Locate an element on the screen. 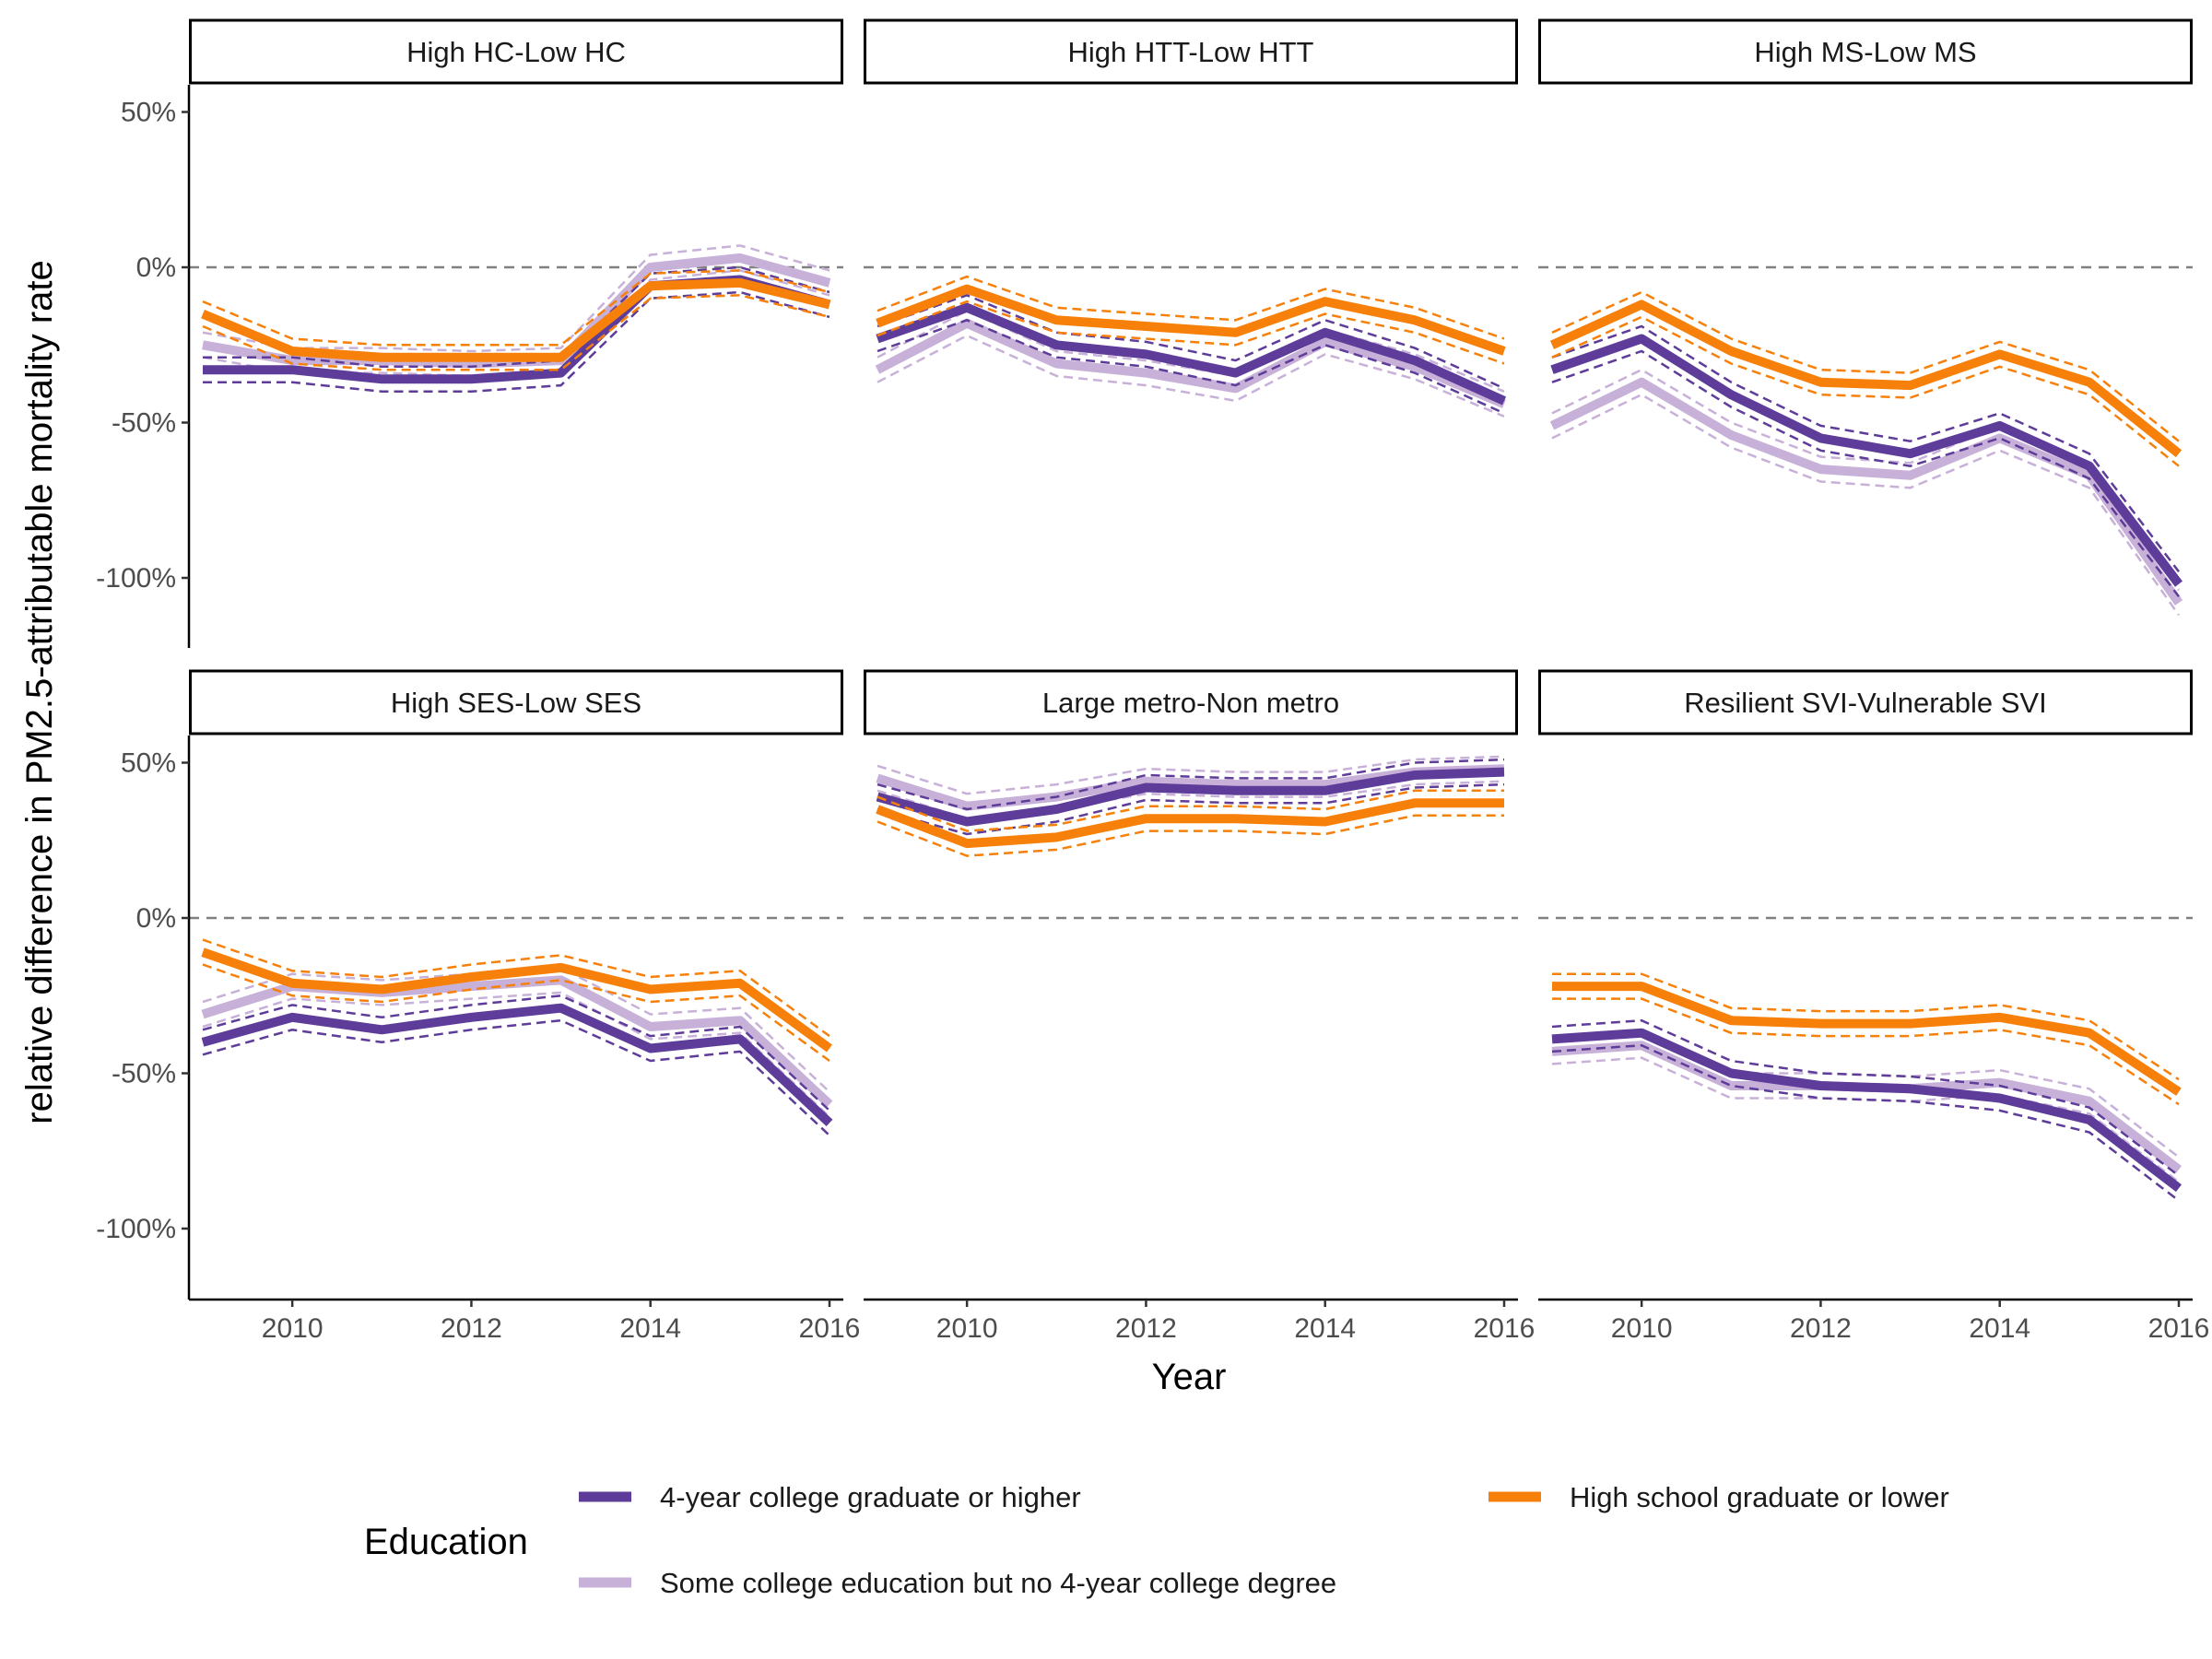  panel-title: High HTT-Low HTT is located at coordinates (1191, 52).